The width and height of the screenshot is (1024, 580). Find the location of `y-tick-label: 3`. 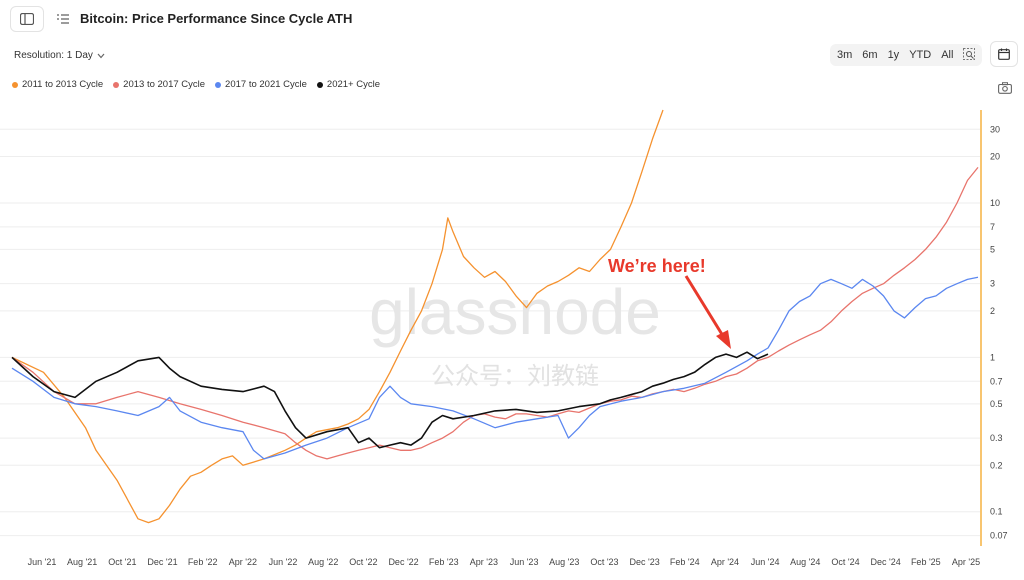

y-tick-label: 3 is located at coordinates (992, 284).